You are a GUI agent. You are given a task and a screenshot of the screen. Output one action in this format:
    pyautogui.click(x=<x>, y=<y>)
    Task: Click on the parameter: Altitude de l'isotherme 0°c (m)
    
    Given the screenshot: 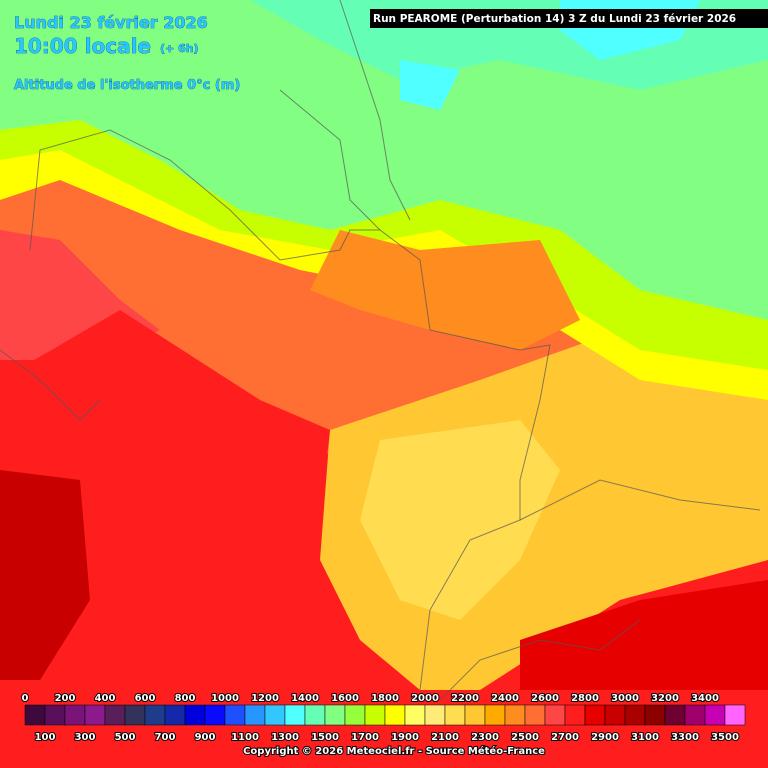 What is the action you would take?
    pyautogui.click(x=127, y=85)
    